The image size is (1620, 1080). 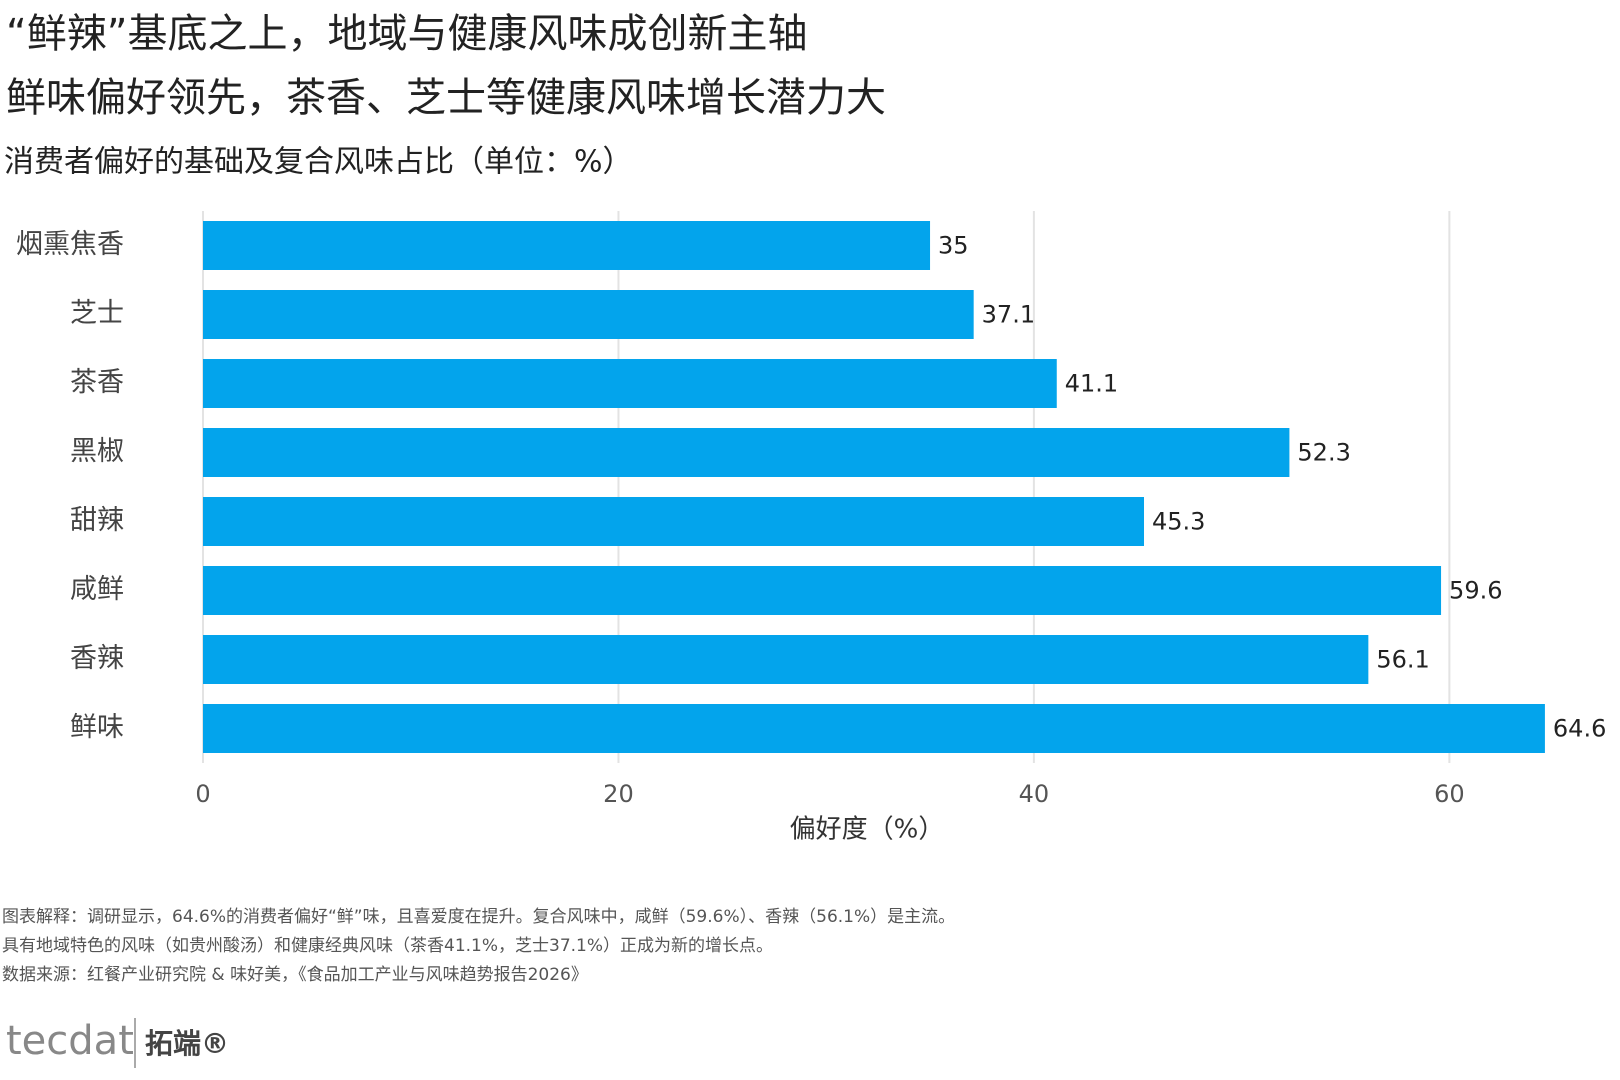 I want to click on x-tick-label: 60, so click(x=1449, y=794).